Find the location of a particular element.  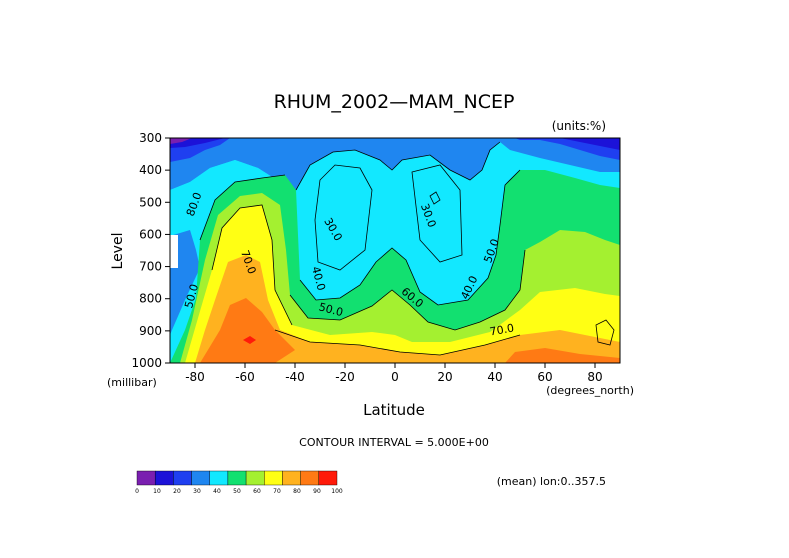

x-tick-label: -40 is located at coordinates (295, 377).